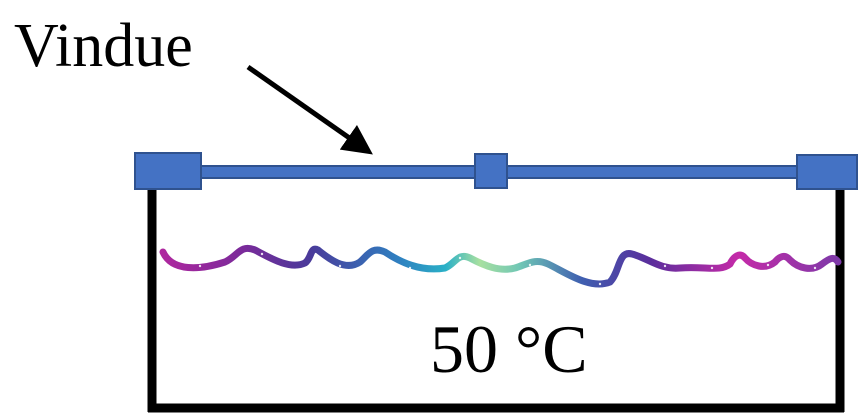 The height and width of the screenshot is (414, 858). I want to click on window-block-middle, so click(491, 171).